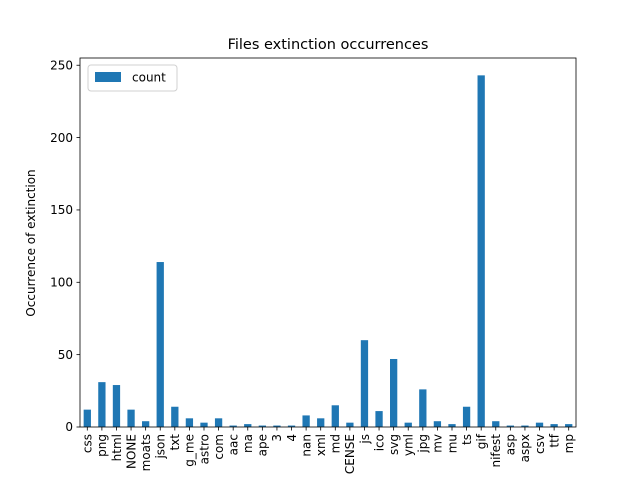  Describe the element at coordinates (175, 416) in the screenshot. I see `bar-txt` at that location.